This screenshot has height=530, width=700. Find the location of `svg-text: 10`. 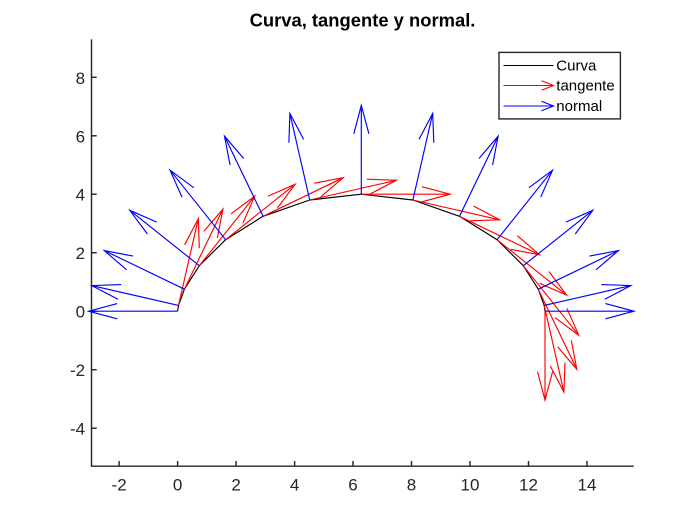

svg-text: 10 is located at coordinates (470, 485).